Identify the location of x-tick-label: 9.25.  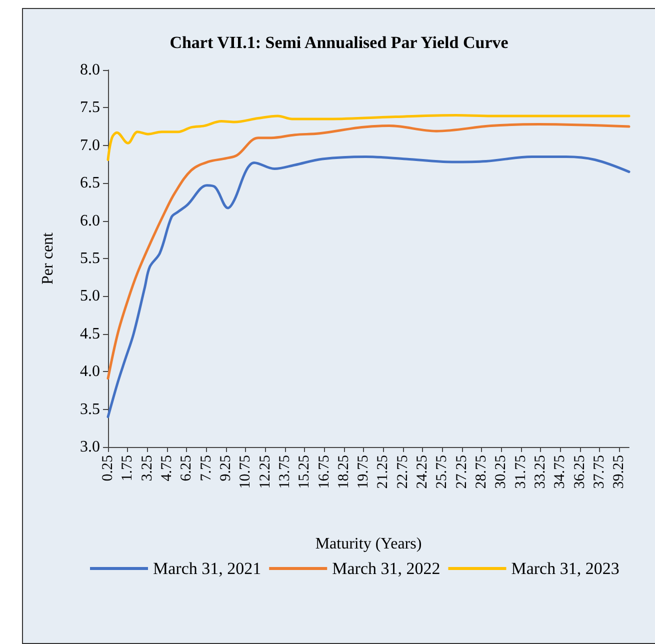
(226, 468).